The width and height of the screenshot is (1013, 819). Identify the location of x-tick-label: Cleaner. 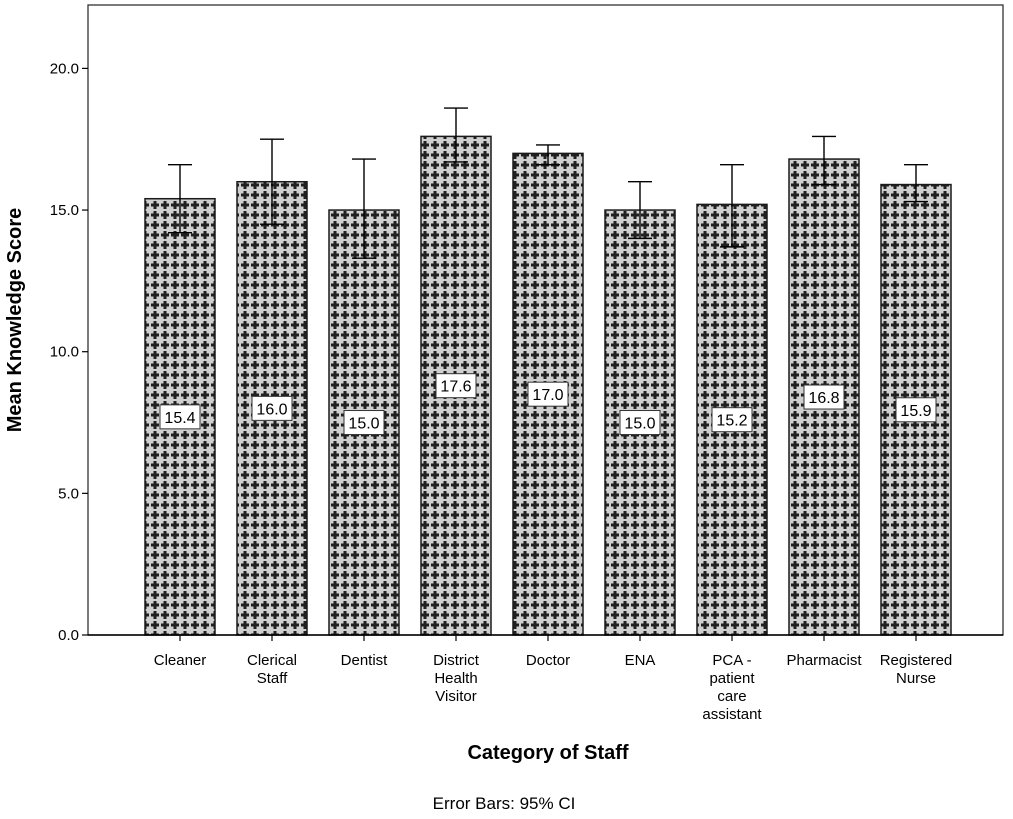
(180, 660).